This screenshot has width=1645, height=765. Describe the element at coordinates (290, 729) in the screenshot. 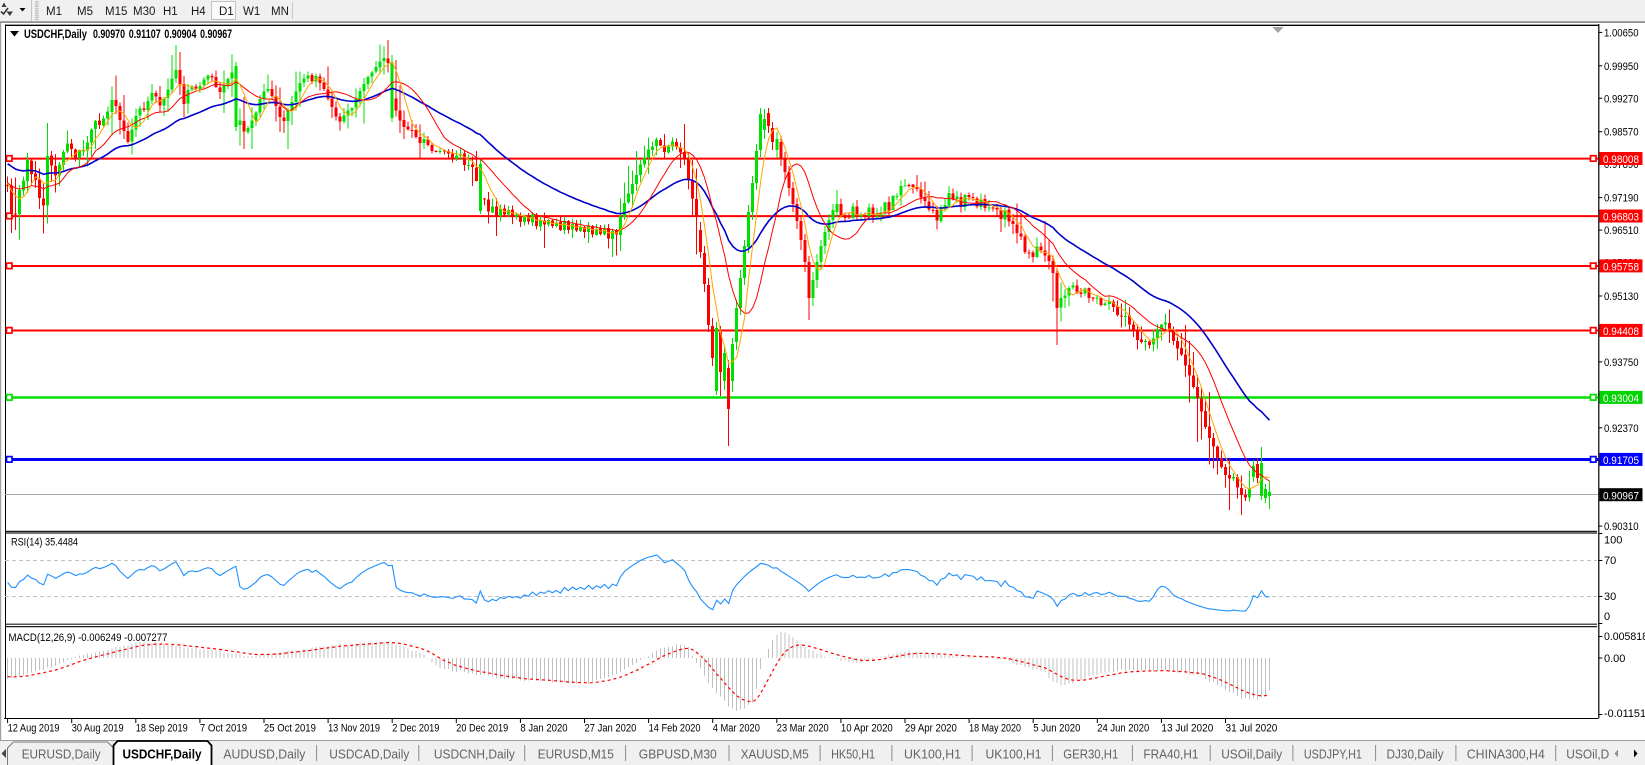

I see `svg-text: 25 Oct 2019` at that location.